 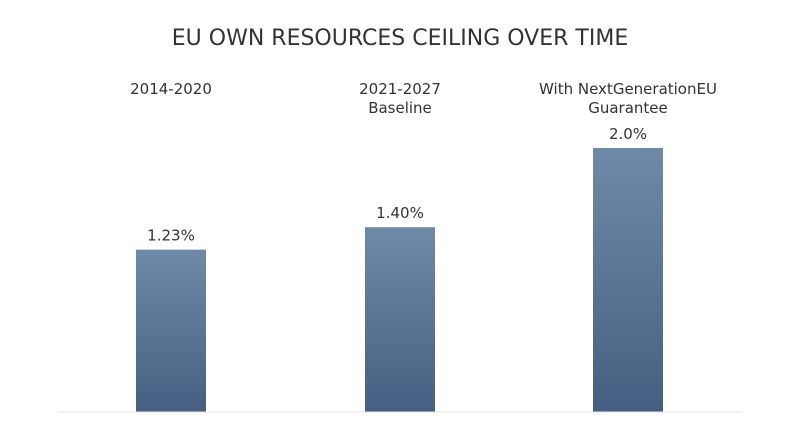 I want to click on category-label-2-line-0: With NextGenerationEU, so click(x=628, y=89).